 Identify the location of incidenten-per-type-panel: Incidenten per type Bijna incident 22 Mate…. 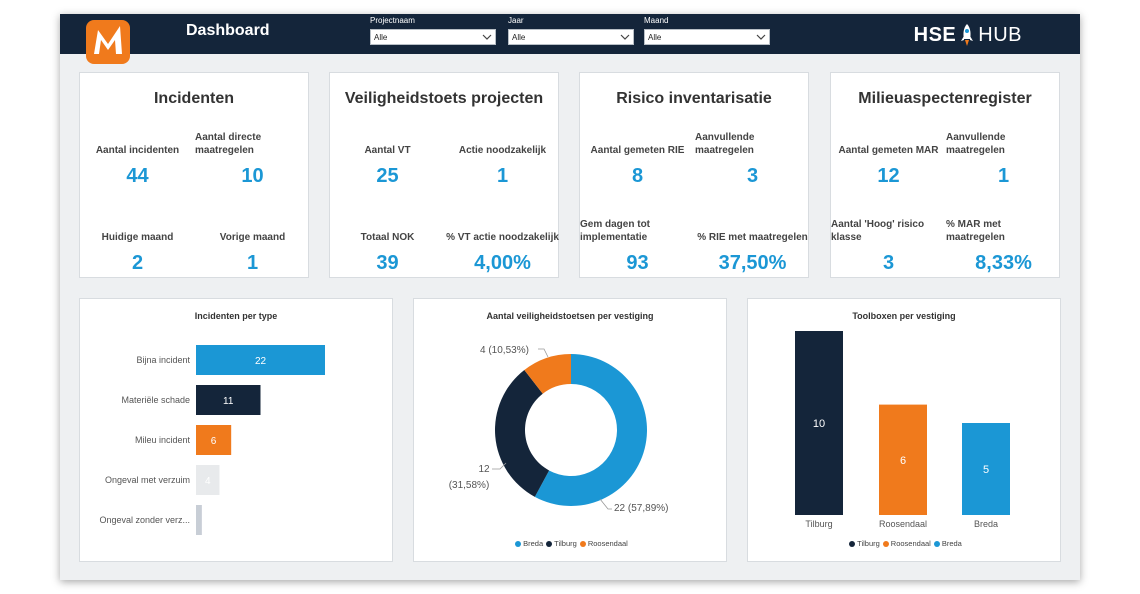
(236, 430).